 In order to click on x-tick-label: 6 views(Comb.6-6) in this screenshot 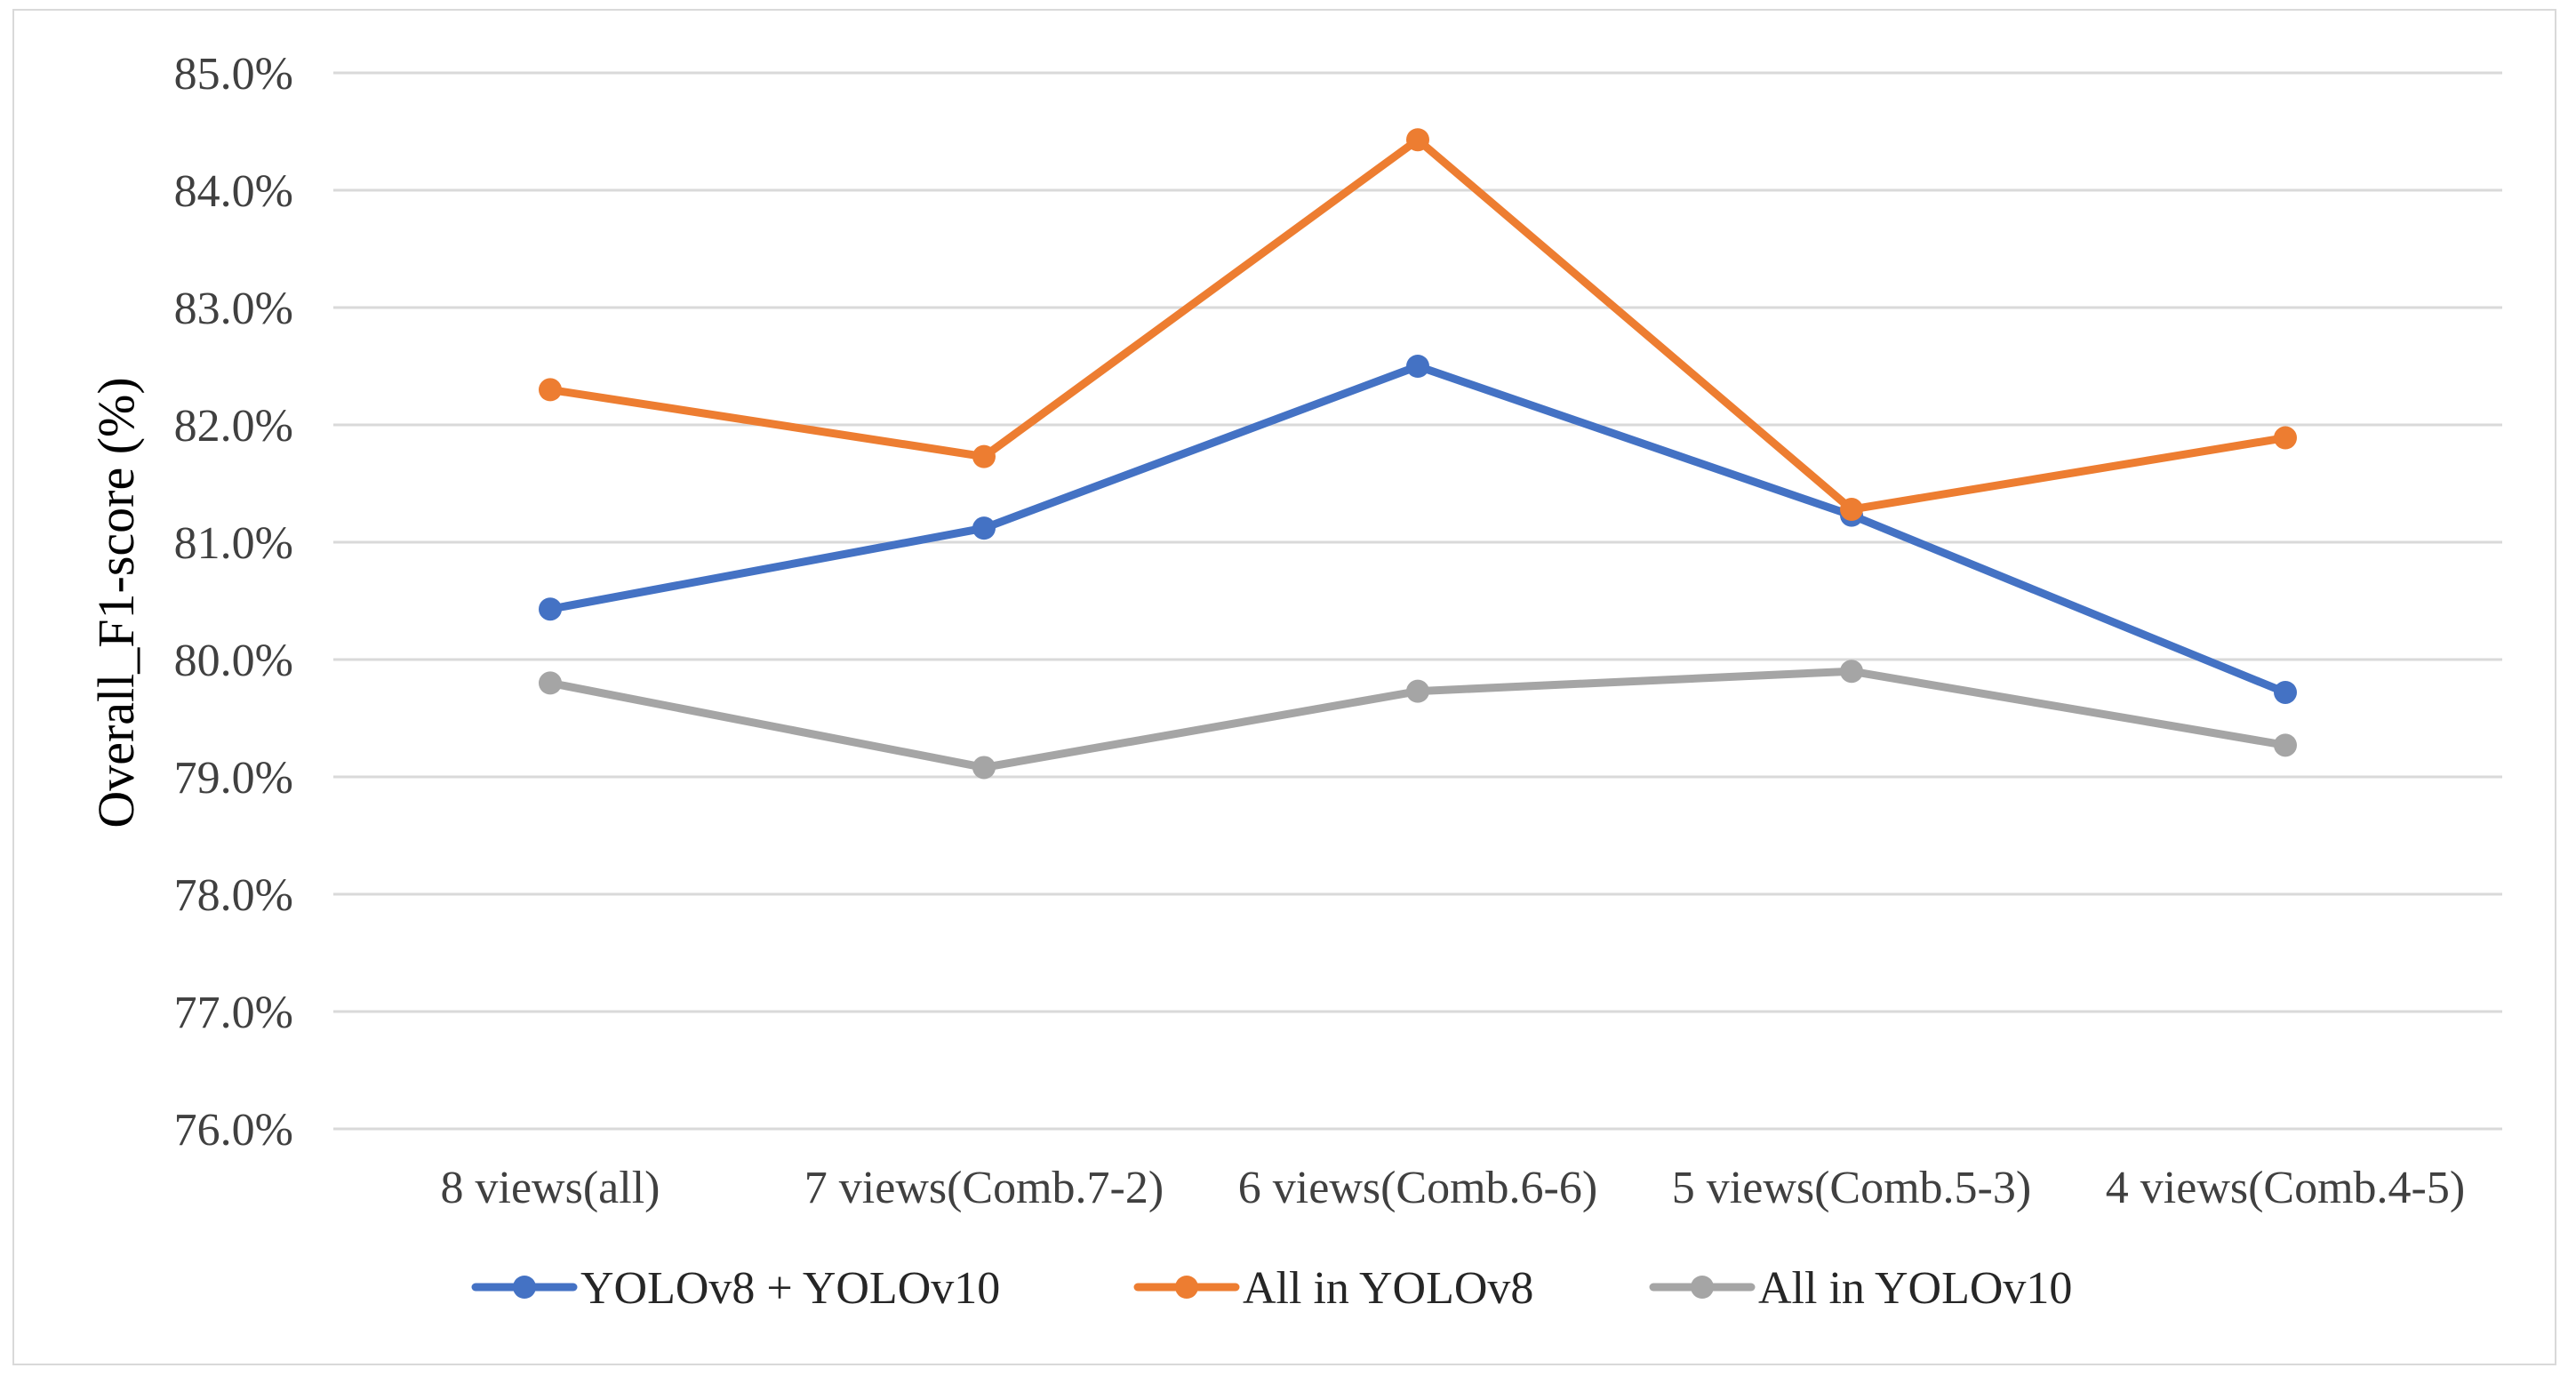, I will do `click(1417, 1188)`.